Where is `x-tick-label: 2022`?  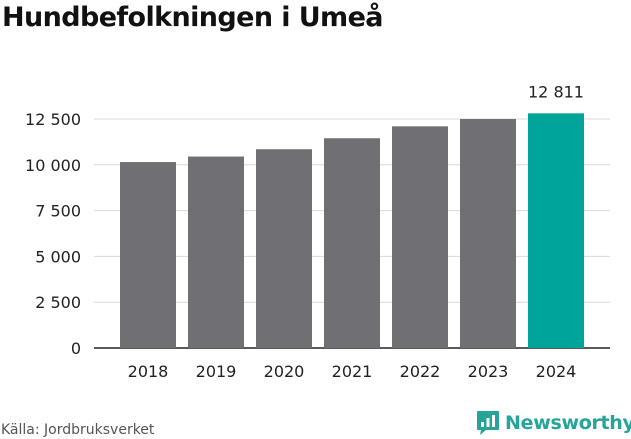
x-tick-label: 2022 is located at coordinates (420, 371).